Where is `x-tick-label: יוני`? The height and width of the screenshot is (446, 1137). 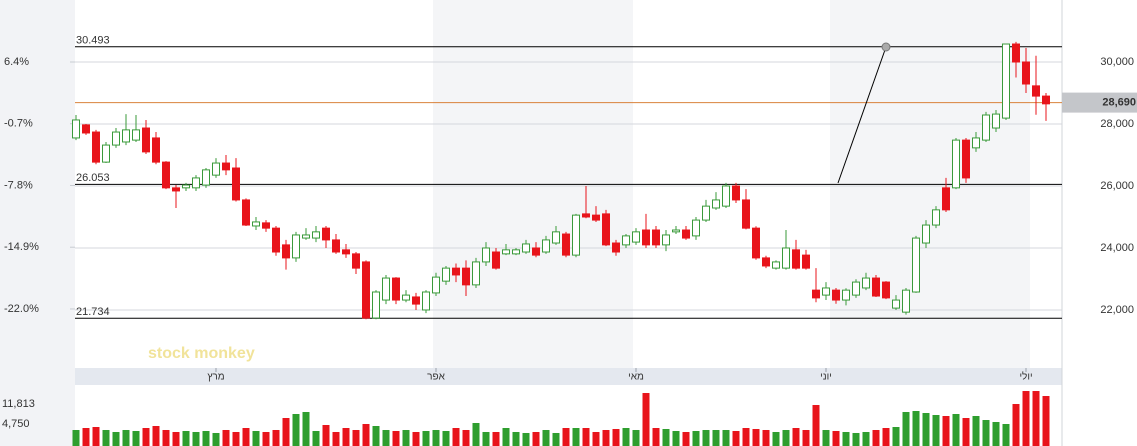 x-tick-label: יוני is located at coordinates (826, 377).